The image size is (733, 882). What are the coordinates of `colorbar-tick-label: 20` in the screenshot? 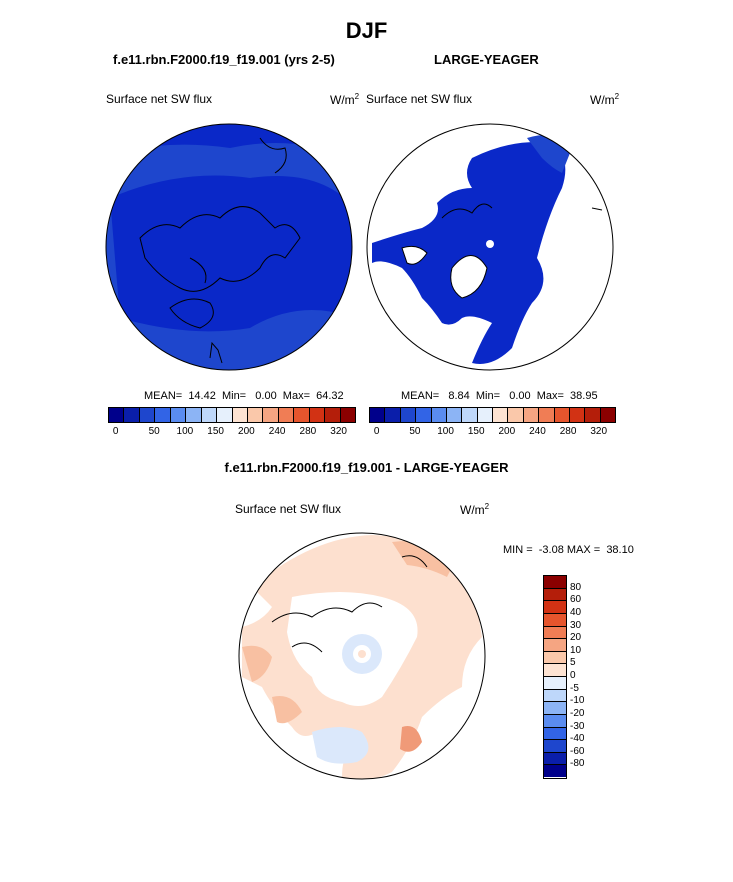 It's located at (576, 638).